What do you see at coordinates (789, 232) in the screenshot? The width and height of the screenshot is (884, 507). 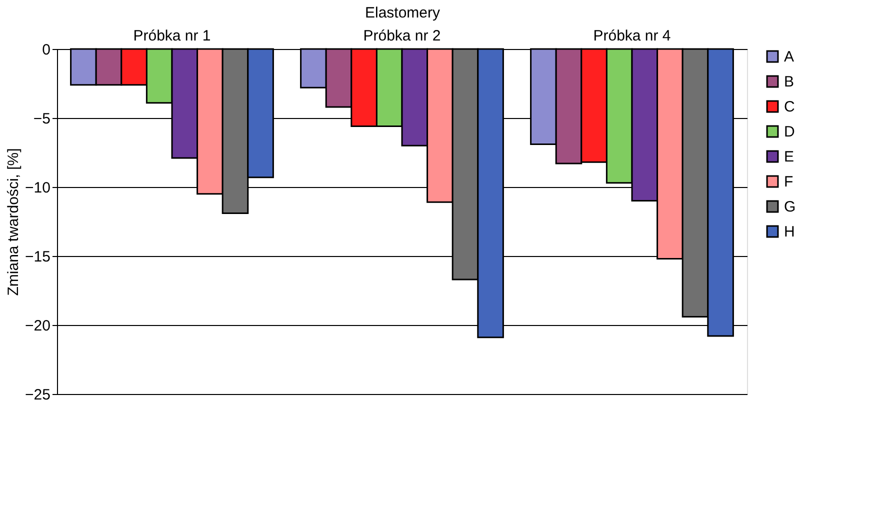 I see `legend-label: H` at bounding box center [789, 232].